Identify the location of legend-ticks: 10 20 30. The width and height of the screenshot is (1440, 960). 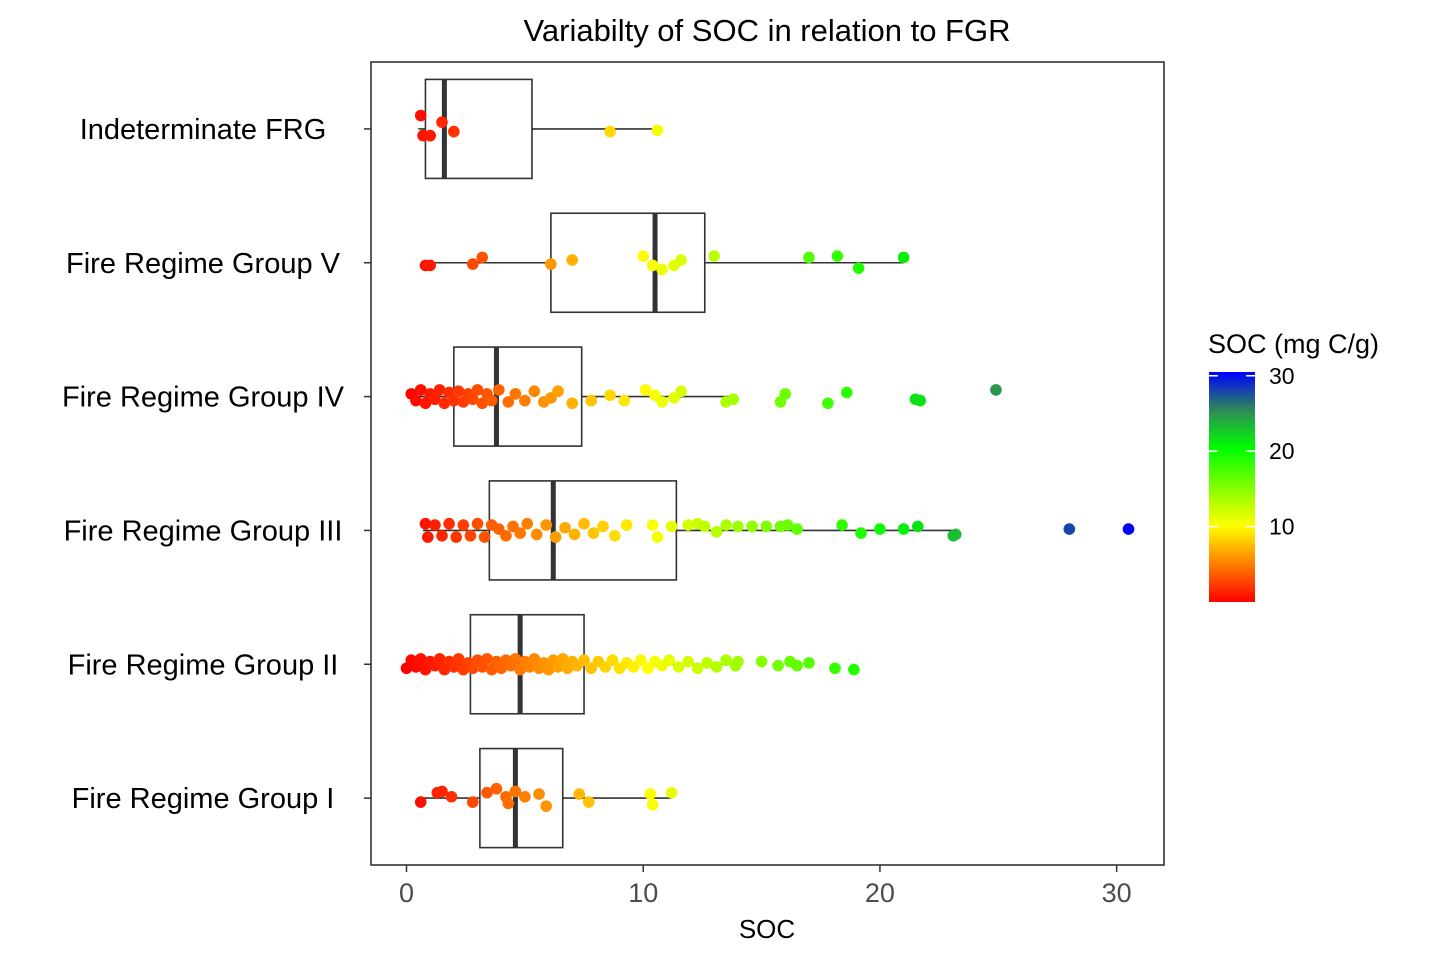
(1252, 451).